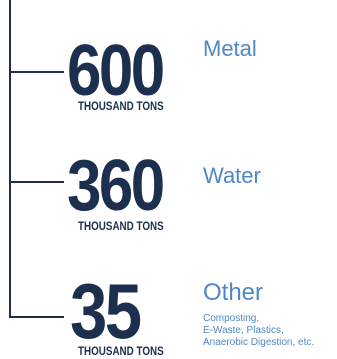 This screenshot has height=359, width=337. I want to click on bracket-vertical-line, so click(10, 159).